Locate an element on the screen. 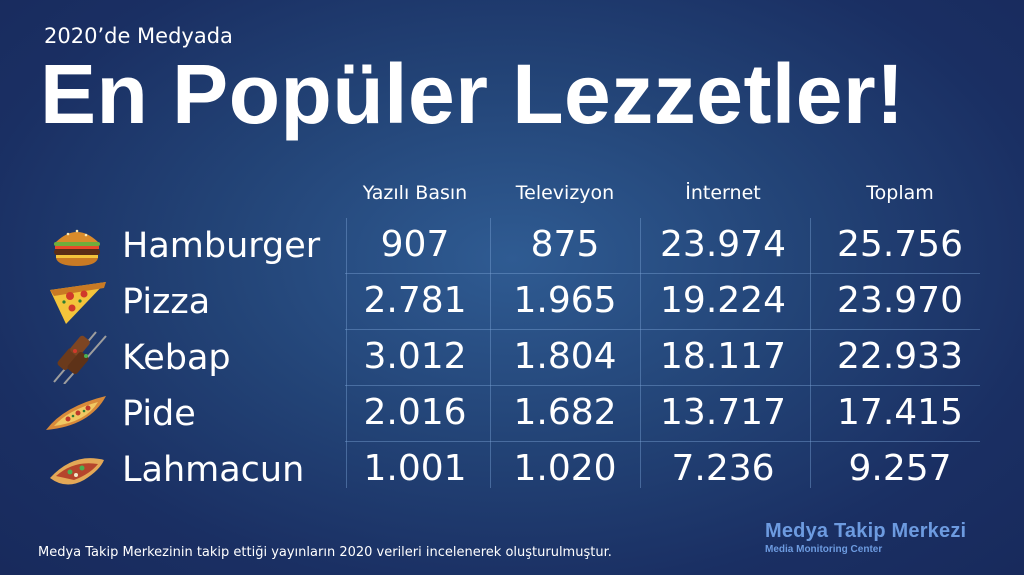 The height and width of the screenshot is (575, 1024). value-tv: 1.020 is located at coordinates (565, 468).